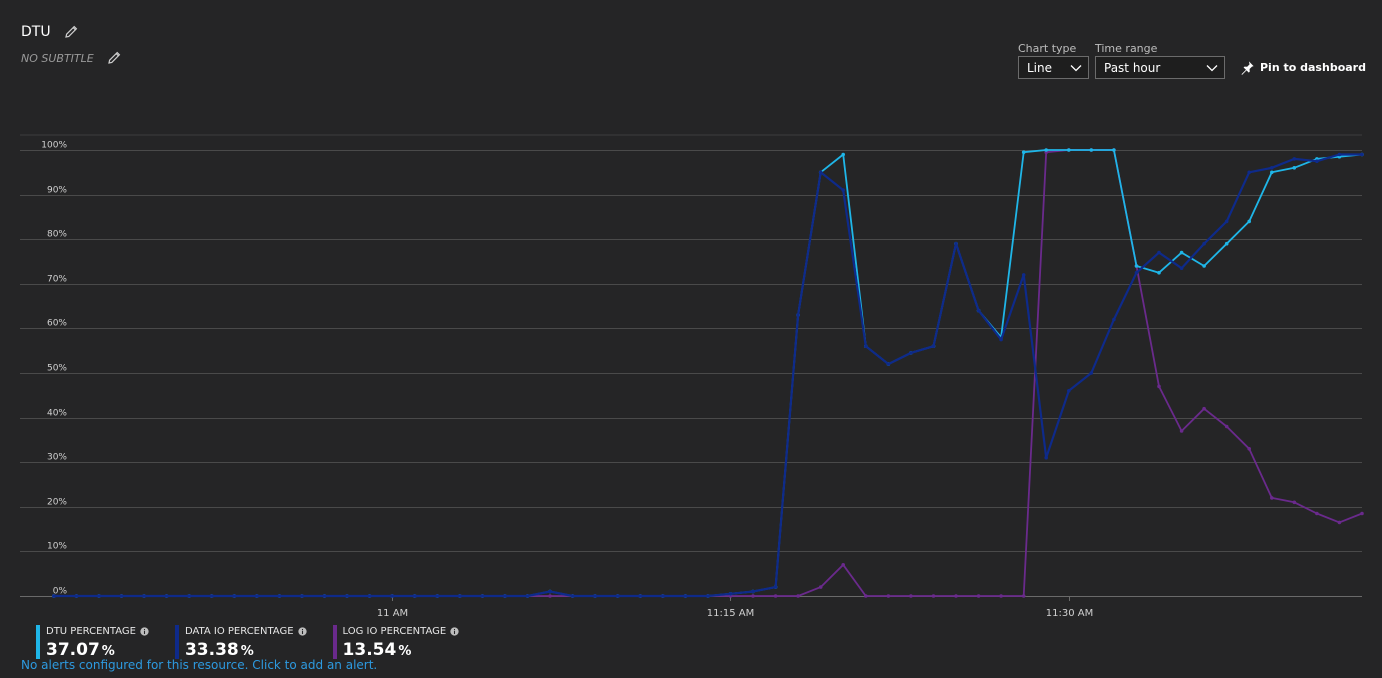 Image resolution: width=1382 pixels, height=678 pixels. What do you see at coordinates (57, 547) in the screenshot?
I see `y-tick-label: 10%` at bounding box center [57, 547].